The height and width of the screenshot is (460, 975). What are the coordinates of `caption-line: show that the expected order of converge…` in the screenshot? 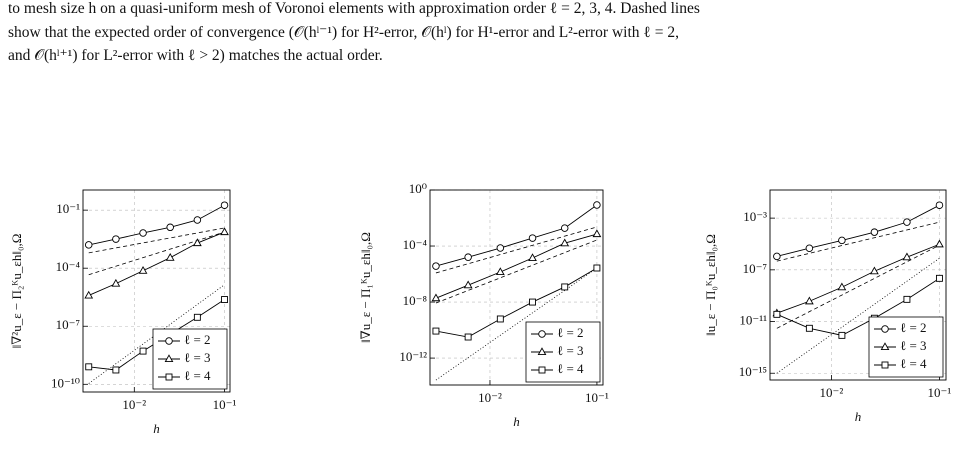 It's located at (343, 32).